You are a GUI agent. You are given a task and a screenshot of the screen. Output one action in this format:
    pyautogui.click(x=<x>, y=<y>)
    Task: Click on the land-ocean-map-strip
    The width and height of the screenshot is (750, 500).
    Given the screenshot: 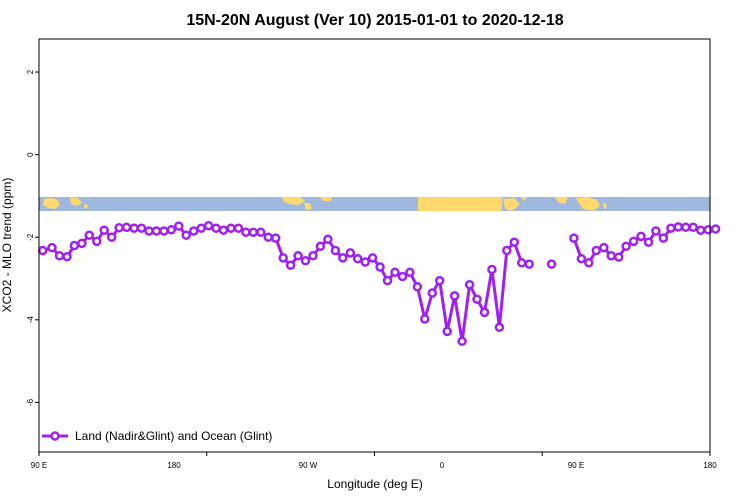 What is the action you would take?
    pyautogui.click(x=374, y=204)
    